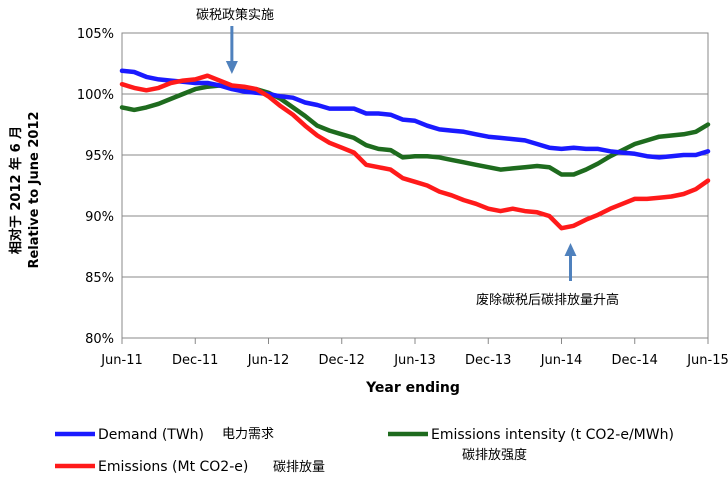  I want to click on legend-label-1: Emissions intensity (t CO2-e/MWh), so click(552, 435).